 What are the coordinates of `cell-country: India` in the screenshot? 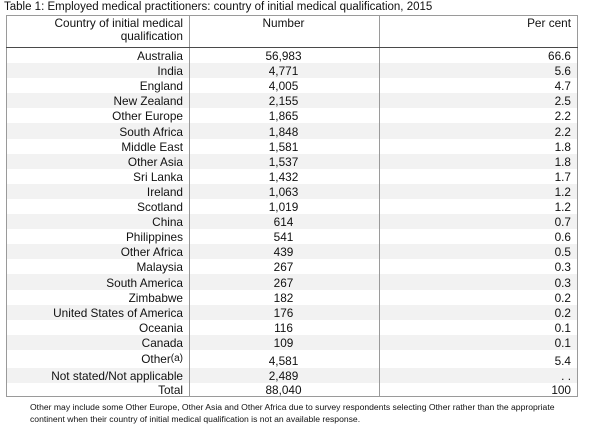 It's located at (98, 71).